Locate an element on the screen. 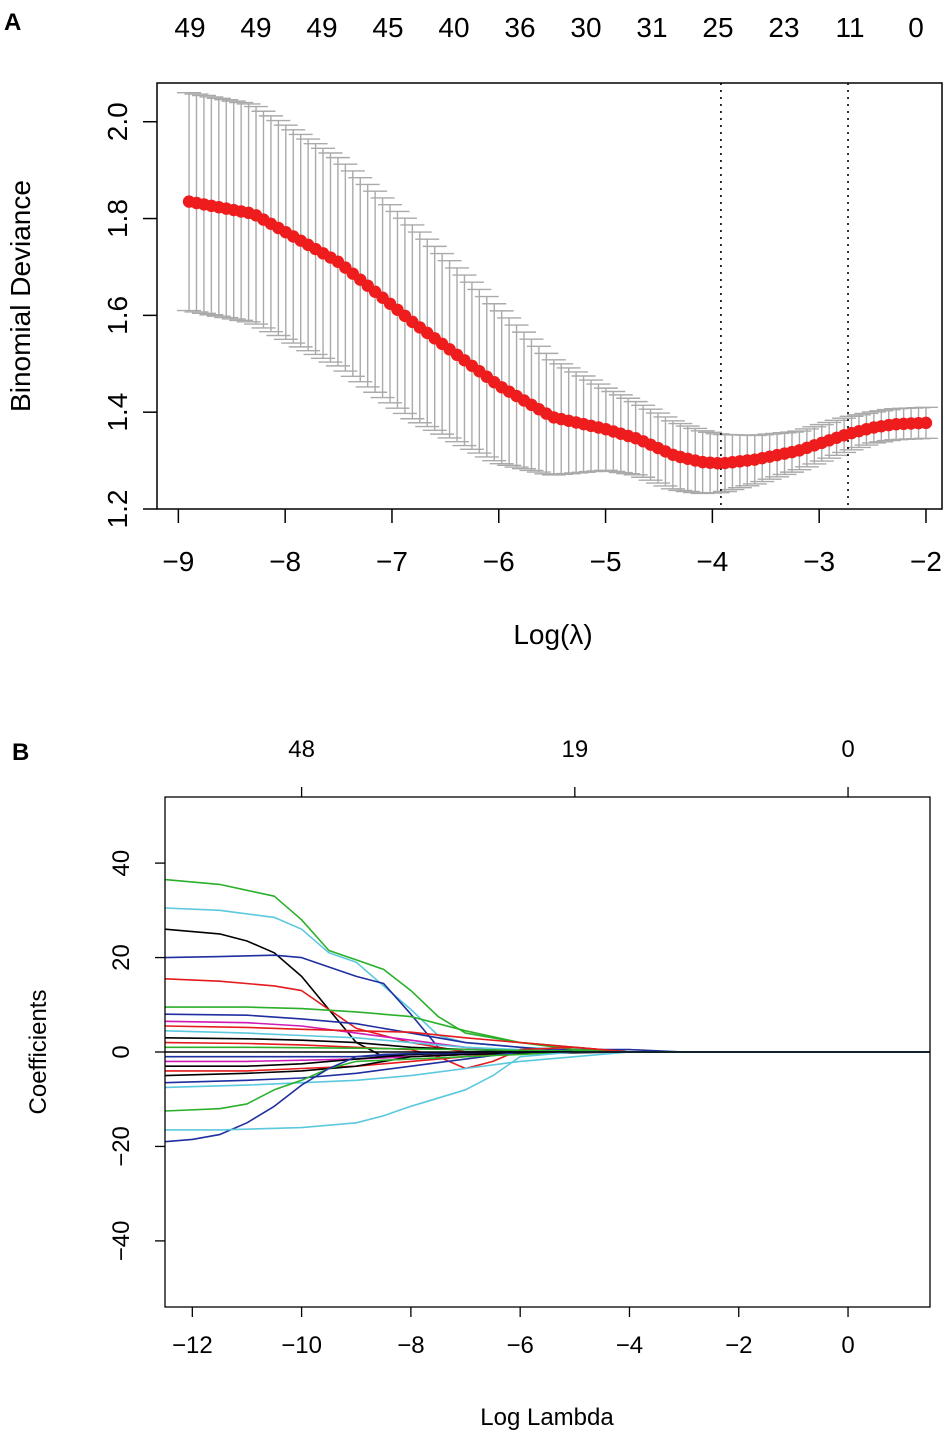 Image resolution: width=949 pixels, height=1445 pixels. top-count-label: 25 is located at coordinates (717, 27).